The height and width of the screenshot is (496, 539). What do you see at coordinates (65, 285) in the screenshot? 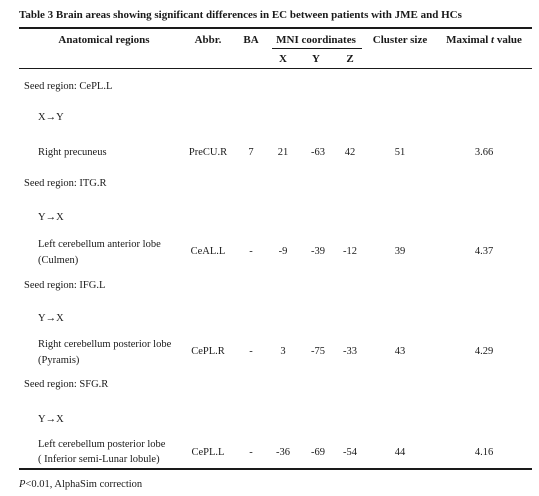
I see `seed-label: Seed region: IFG.L` at bounding box center [65, 285].